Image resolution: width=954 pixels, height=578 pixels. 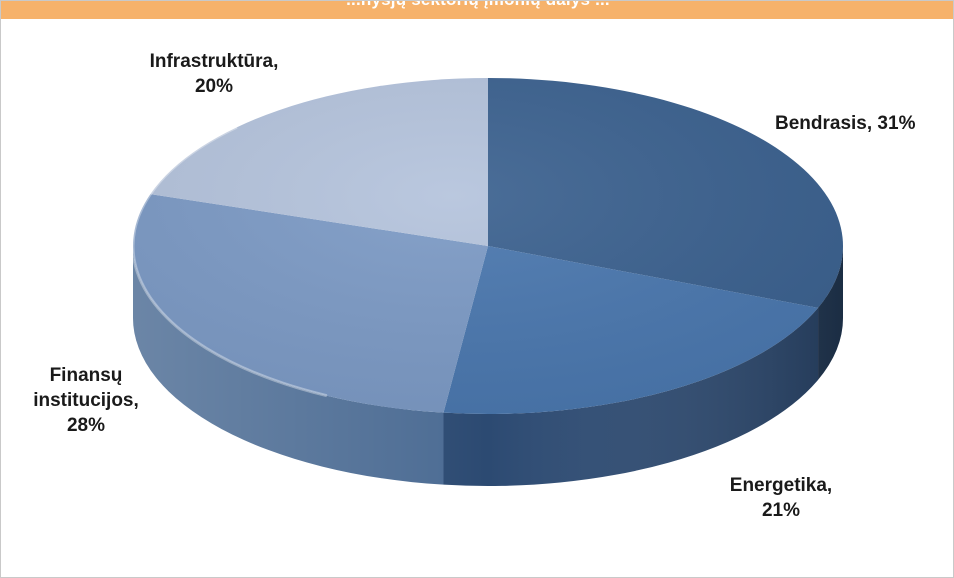 I want to click on label-infrastruktura-name: Infrastruktūra,, so click(x=214, y=61).